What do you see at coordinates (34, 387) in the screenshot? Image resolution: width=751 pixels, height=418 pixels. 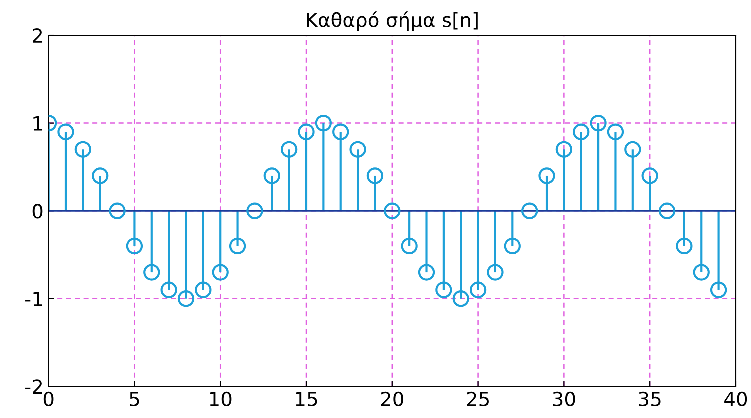 I see `y-tick-label: -2` at bounding box center [34, 387].